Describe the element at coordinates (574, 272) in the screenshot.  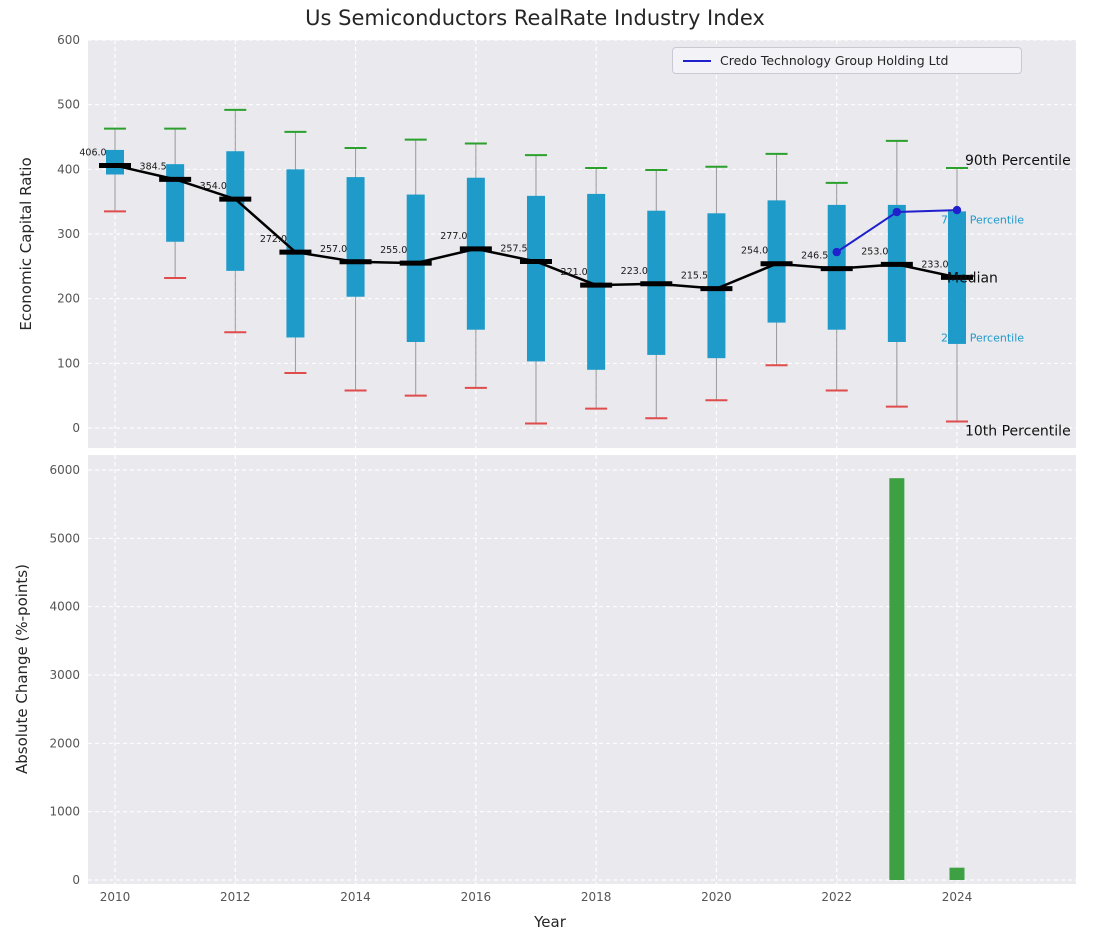
I see `median-value-label-2018: 221.0` at that location.